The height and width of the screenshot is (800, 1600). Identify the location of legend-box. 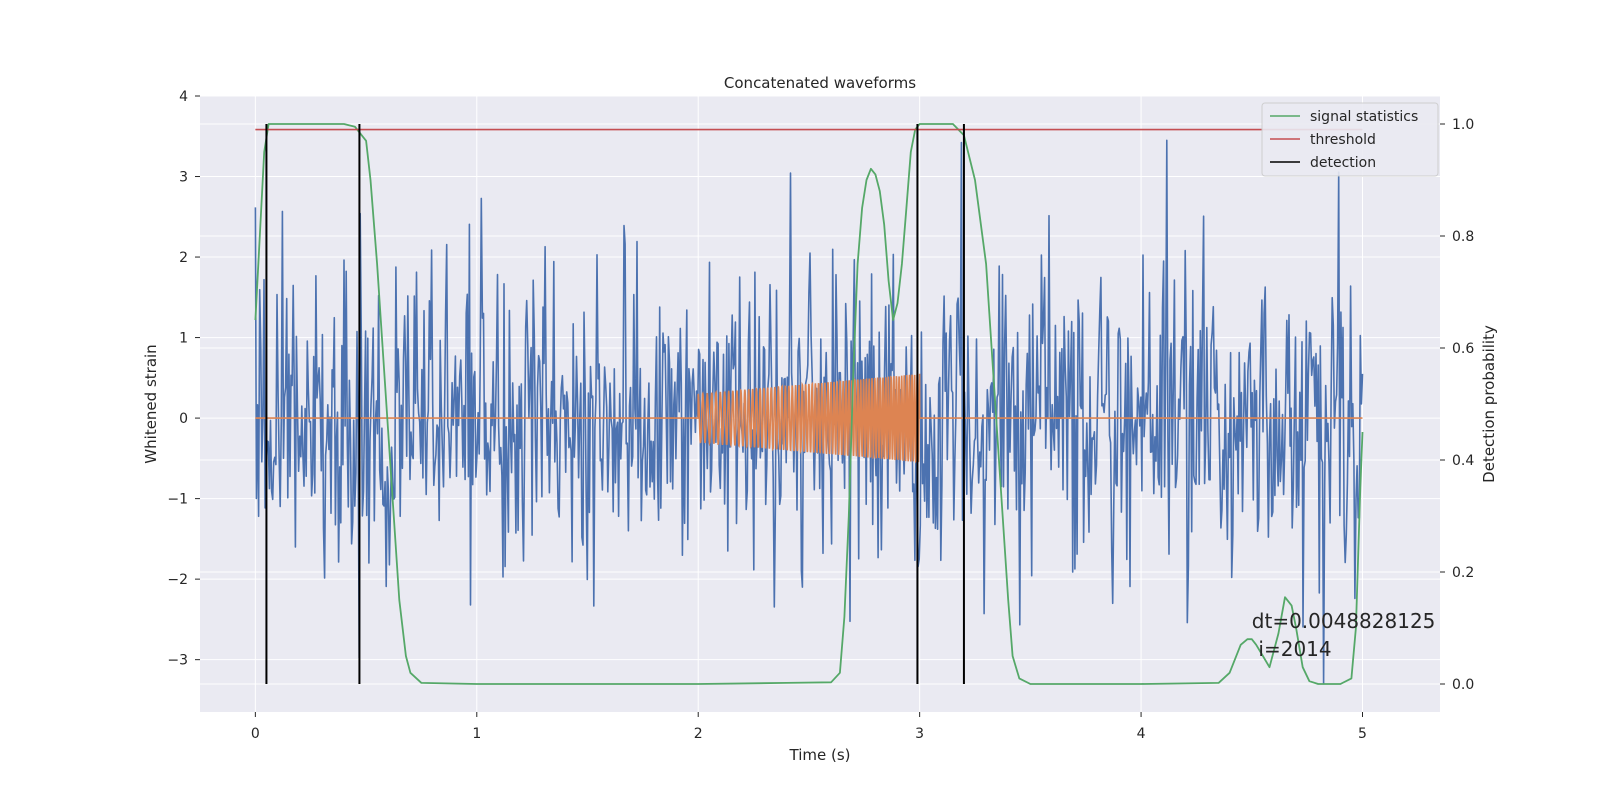
(1350, 139).